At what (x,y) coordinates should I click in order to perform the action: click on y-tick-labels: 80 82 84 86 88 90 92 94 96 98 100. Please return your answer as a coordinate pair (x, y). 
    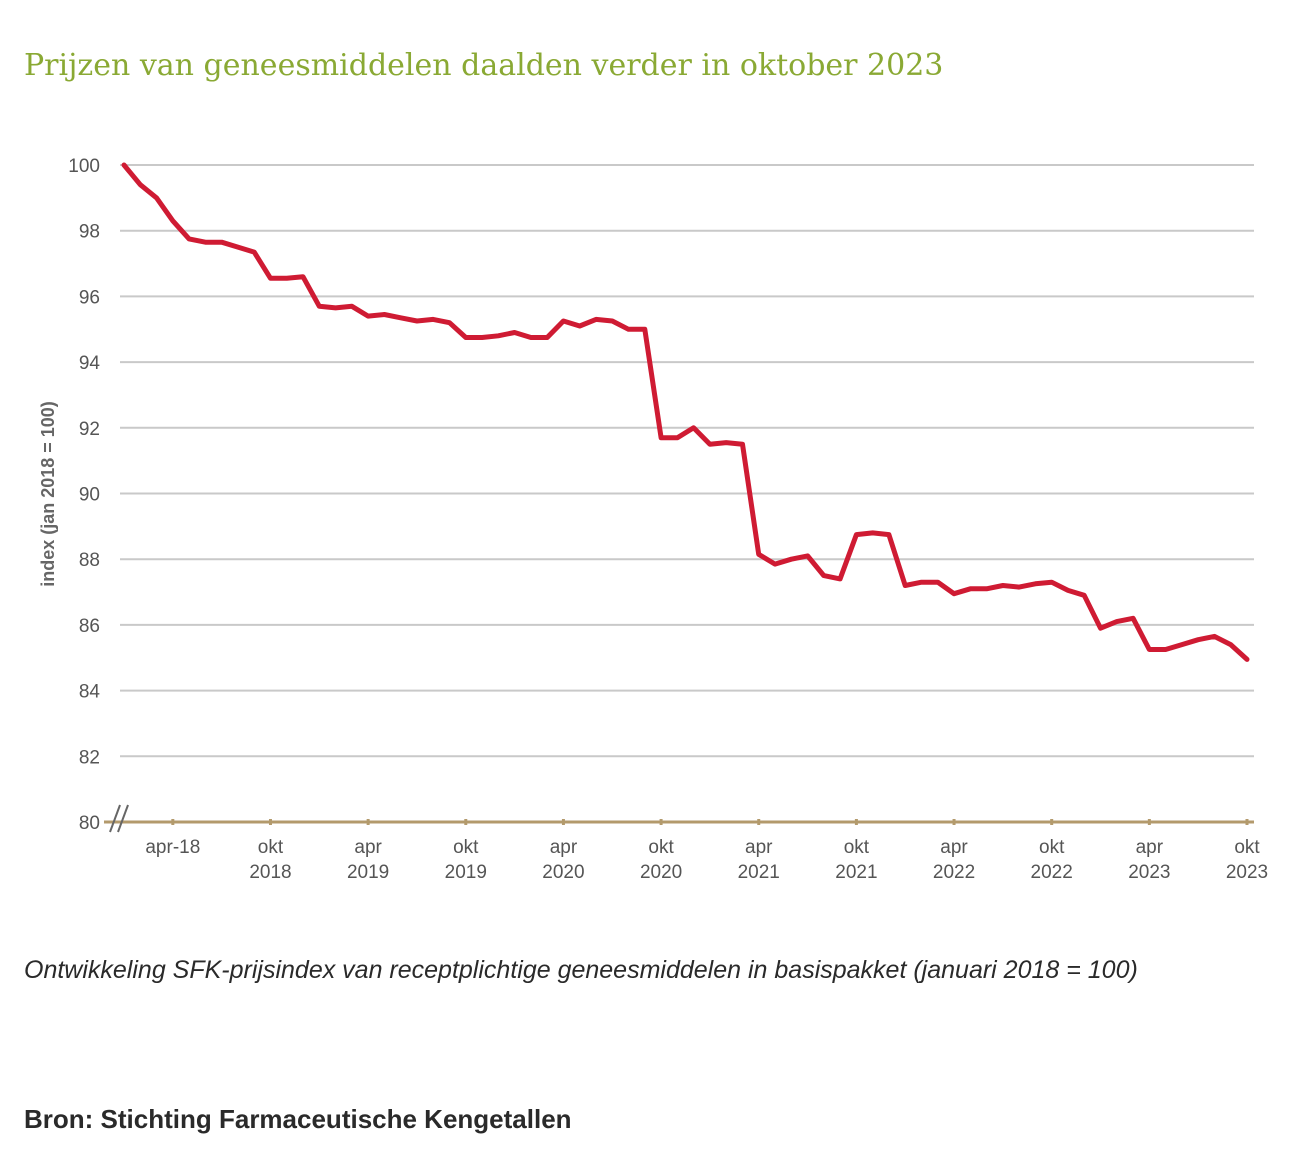
    Looking at the image, I should click on (84, 495).